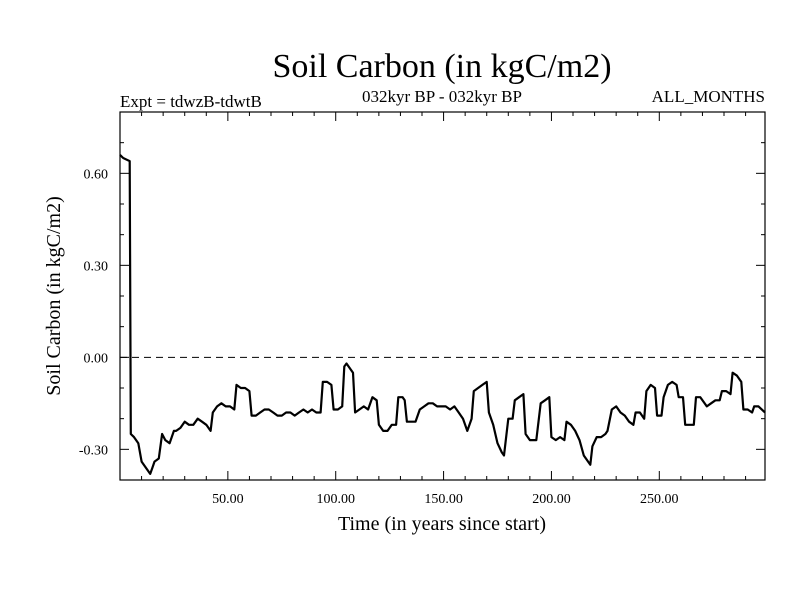 The width and height of the screenshot is (800, 600). Describe the element at coordinates (443, 499) in the screenshot. I see `x-tick-label: 150.00` at that location.